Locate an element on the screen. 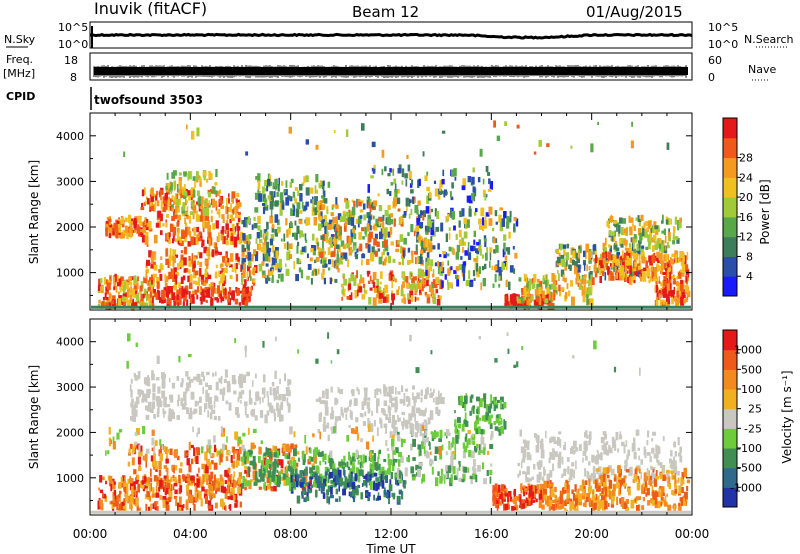 This screenshot has height=554, width=800. noise-search-label: N.Search is located at coordinates (769, 39).